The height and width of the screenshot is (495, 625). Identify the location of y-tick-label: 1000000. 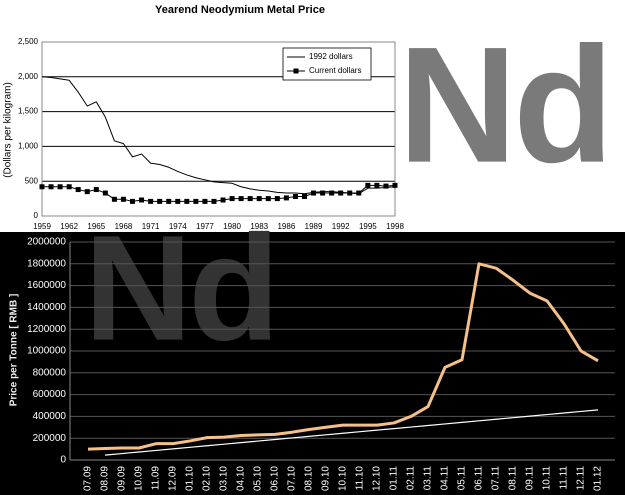
(46, 351).